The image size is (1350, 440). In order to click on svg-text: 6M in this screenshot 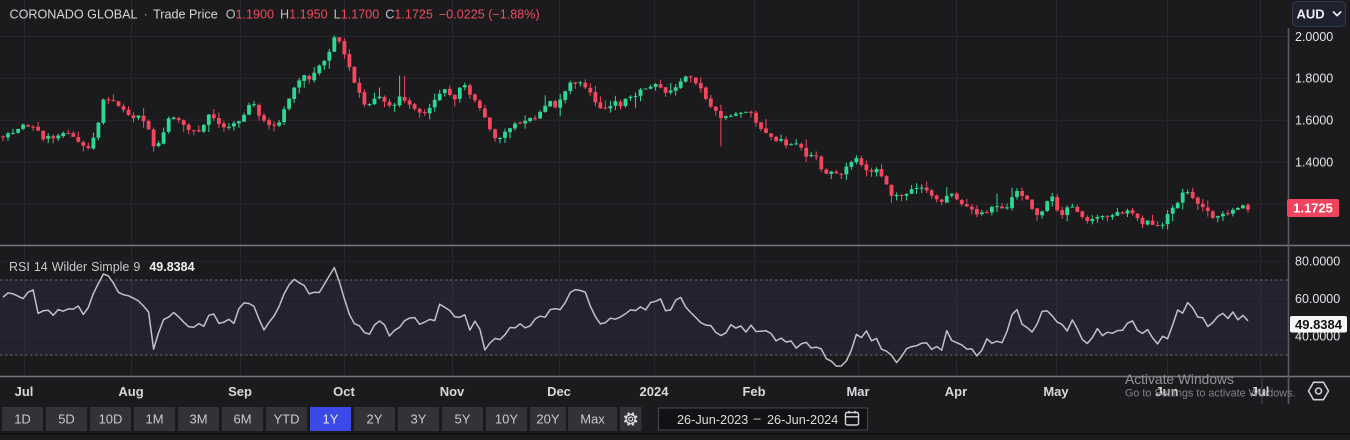, I will do `click(242, 419)`.